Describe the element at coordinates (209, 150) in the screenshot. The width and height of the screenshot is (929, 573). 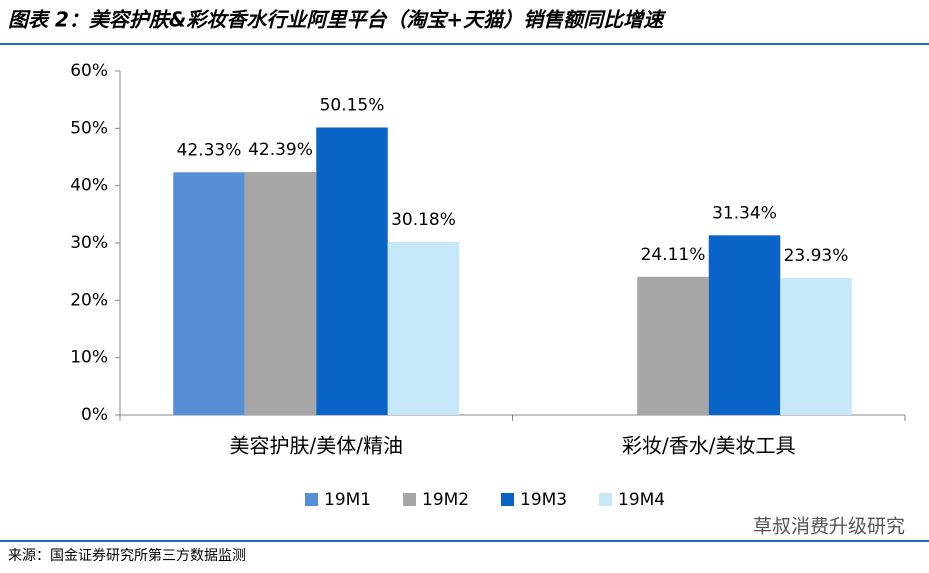
I see `value-label: 42.33%` at that location.